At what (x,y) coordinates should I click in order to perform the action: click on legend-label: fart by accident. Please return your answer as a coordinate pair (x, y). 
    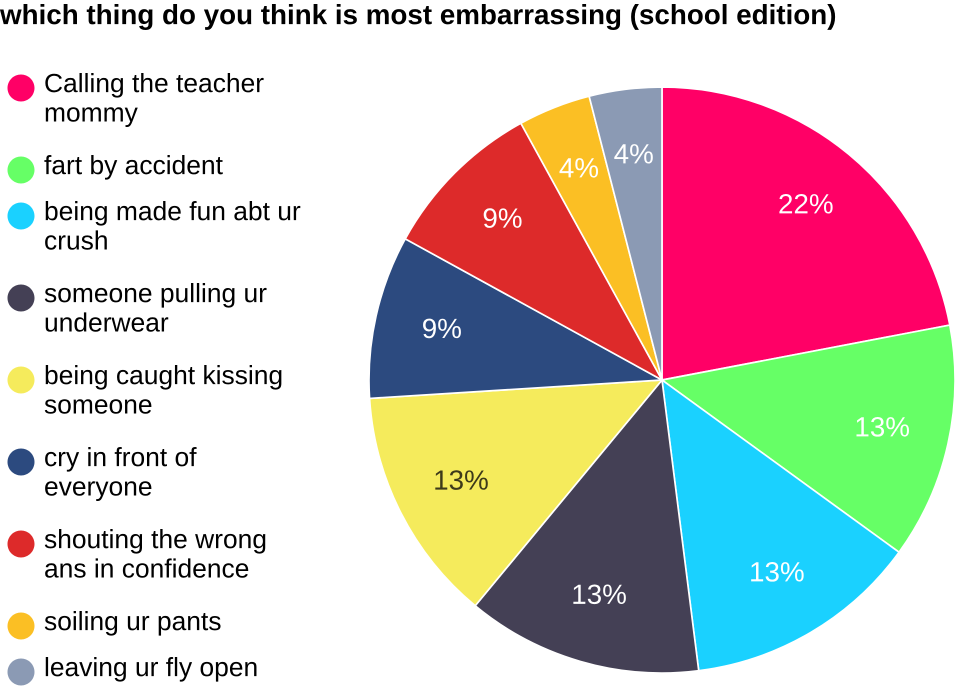
    Looking at the image, I should click on (133, 167).